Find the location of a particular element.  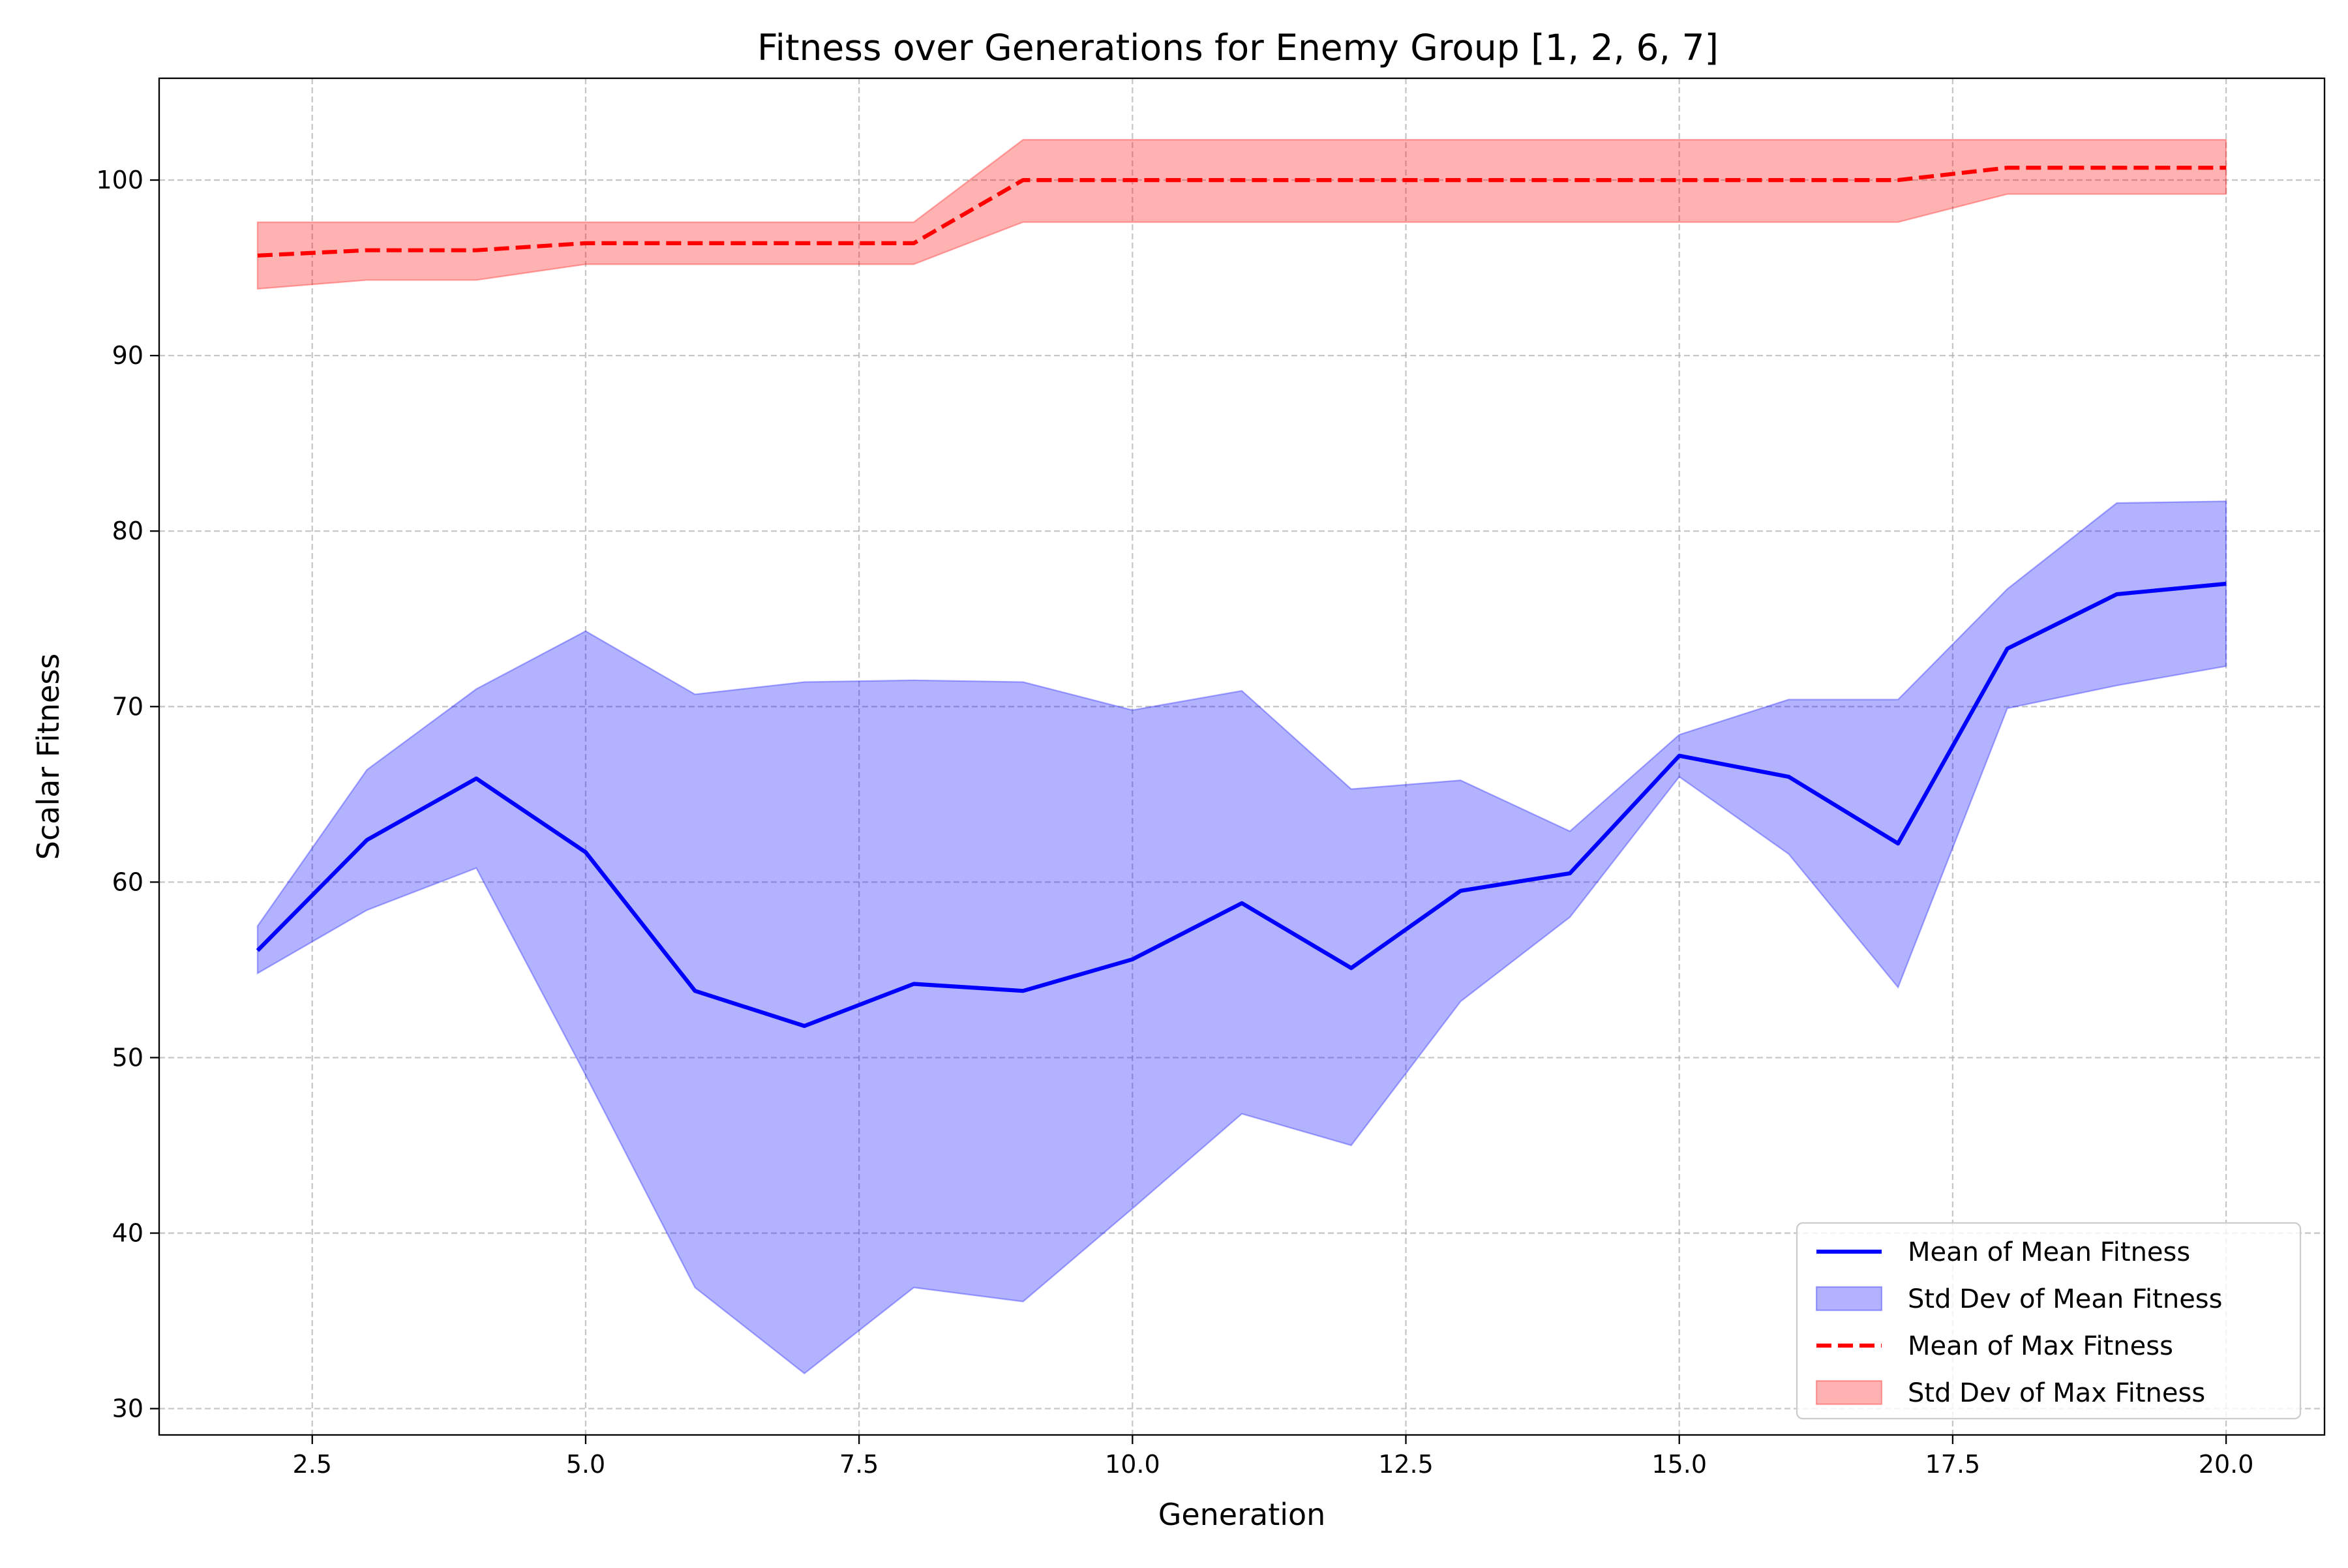

y-tick-label: 100 is located at coordinates (120, 180).